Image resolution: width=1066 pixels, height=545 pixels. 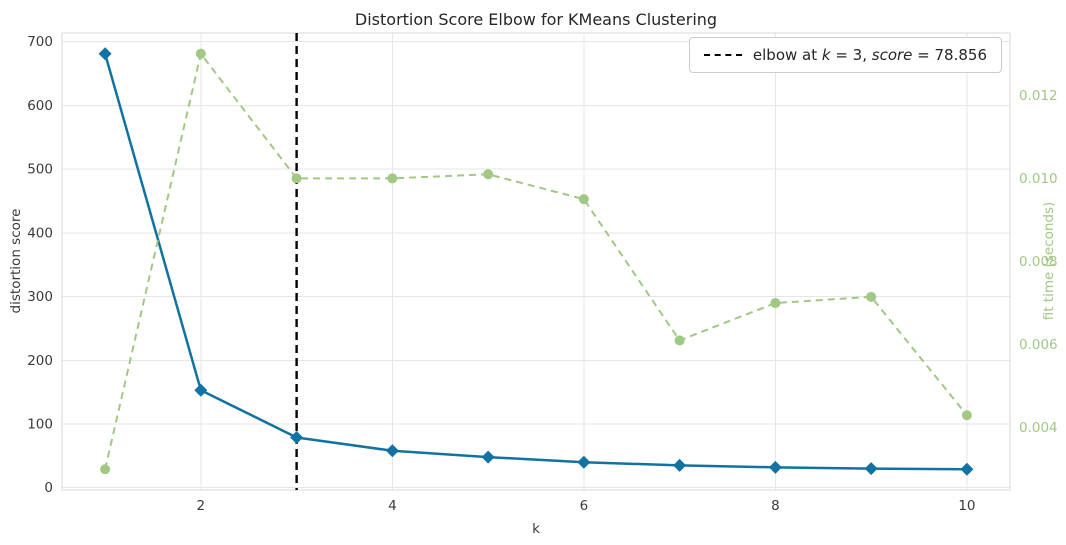 I want to click on legend-text-part: = 78.856, so click(x=949, y=55).